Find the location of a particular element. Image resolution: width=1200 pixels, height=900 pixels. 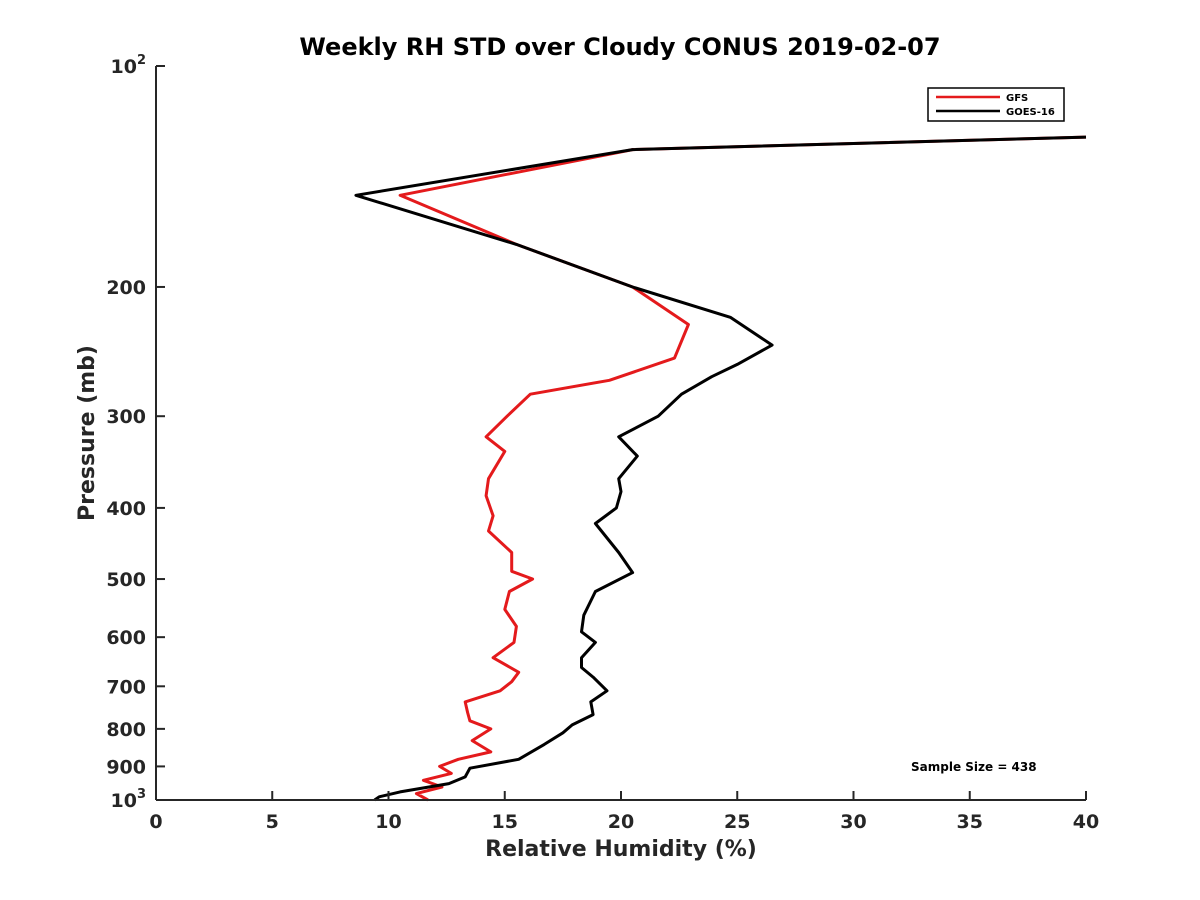

y-tick-label: 900 is located at coordinates (126, 767).